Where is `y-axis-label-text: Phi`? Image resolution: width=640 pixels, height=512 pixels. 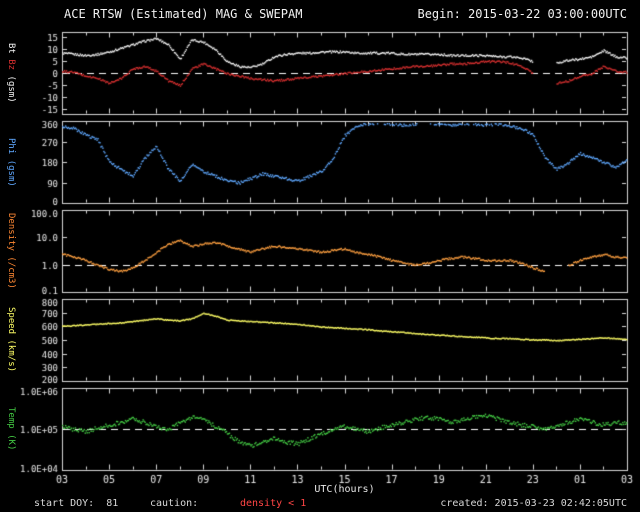 y-axis-label-text: Phi is located at coordinates (11, 145).